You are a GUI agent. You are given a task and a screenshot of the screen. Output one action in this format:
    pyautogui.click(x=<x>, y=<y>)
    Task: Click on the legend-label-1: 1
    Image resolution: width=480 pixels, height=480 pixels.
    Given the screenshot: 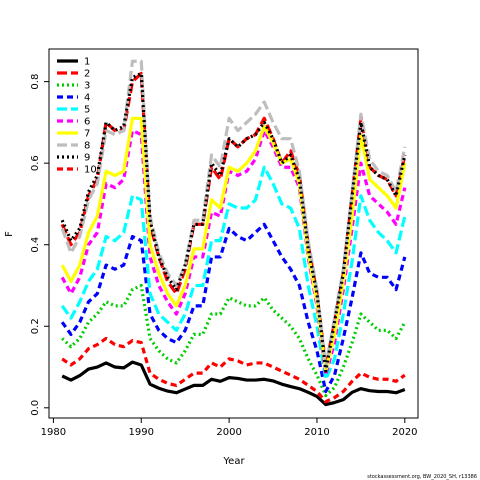 What is the action you would take?
    pyautogui.click(x=87, y=62)
    